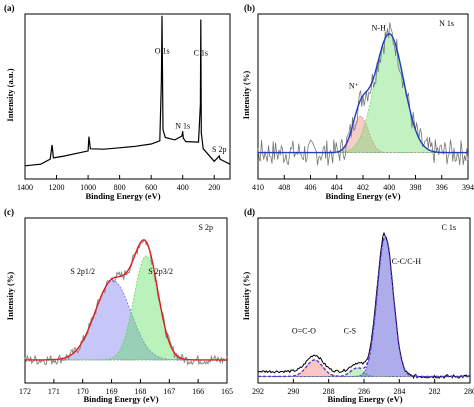 The height and width of the screenshot is (407, 474). I want to click on panel-c-peak-label: S 2p1/2, so click(82, 271).